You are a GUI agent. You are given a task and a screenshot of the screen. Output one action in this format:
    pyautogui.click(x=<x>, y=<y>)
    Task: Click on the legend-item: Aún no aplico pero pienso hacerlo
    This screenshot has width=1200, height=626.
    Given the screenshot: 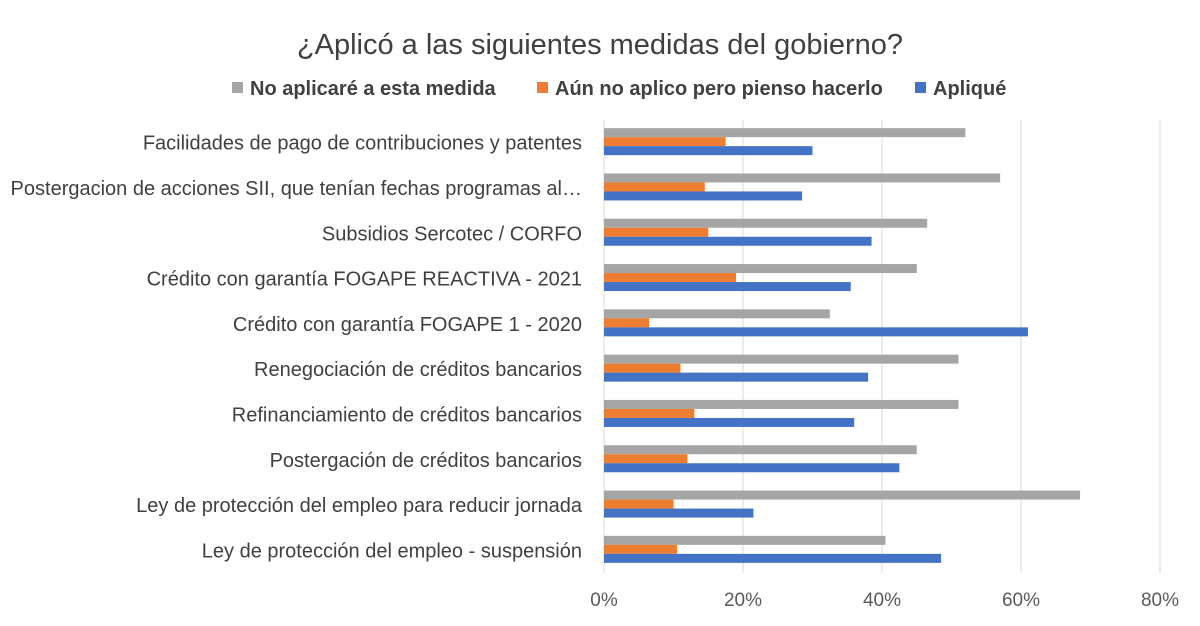 What is the action you would take?
    pyautogui.click(x=710, y=89)
    